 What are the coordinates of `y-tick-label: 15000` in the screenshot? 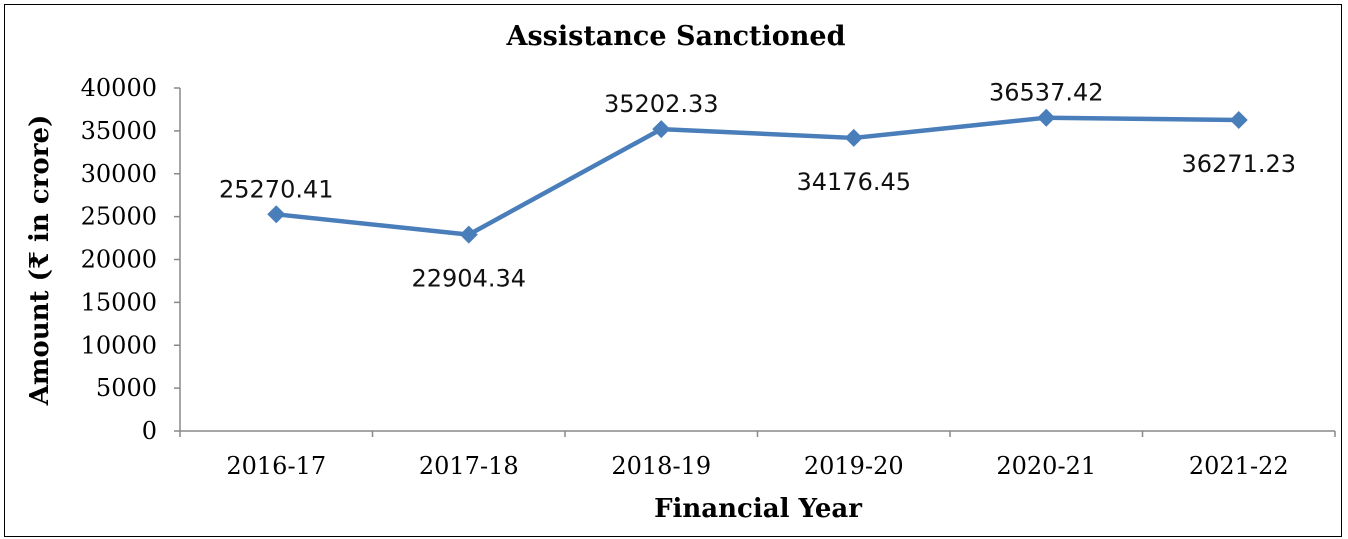 It's located at (119, 302).